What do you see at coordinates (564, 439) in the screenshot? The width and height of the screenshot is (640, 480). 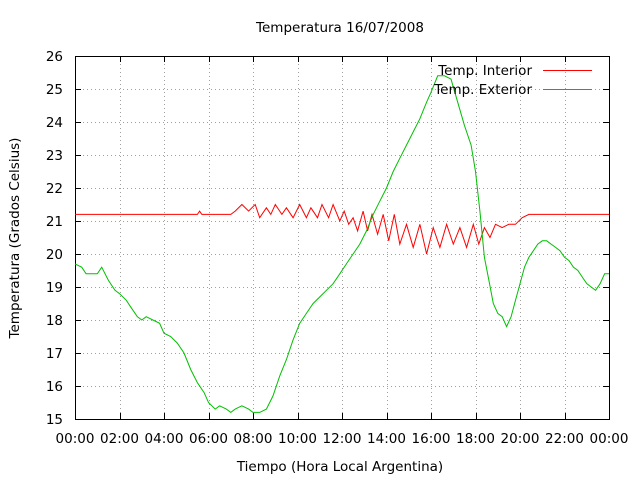 I see `x-tick-label: 22:00` at bounding box center [564, 439].